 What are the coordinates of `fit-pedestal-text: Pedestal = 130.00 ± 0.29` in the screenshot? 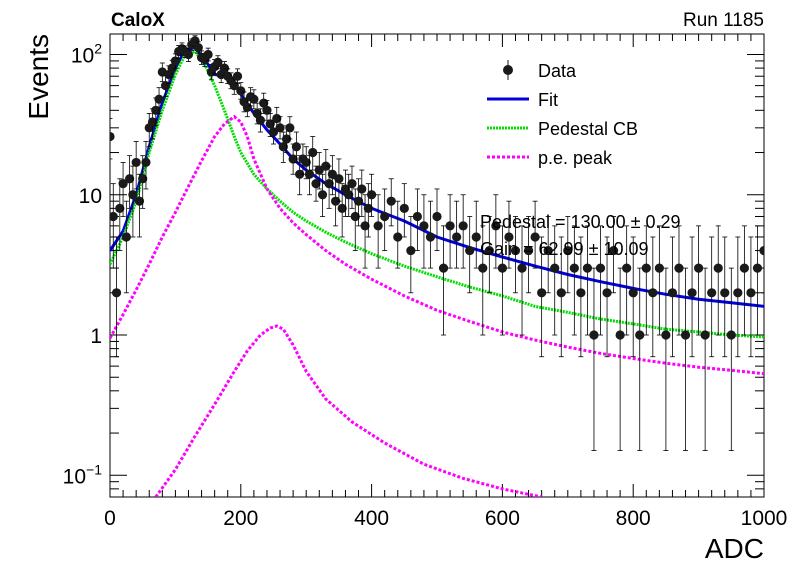 It's located at (580, 222).